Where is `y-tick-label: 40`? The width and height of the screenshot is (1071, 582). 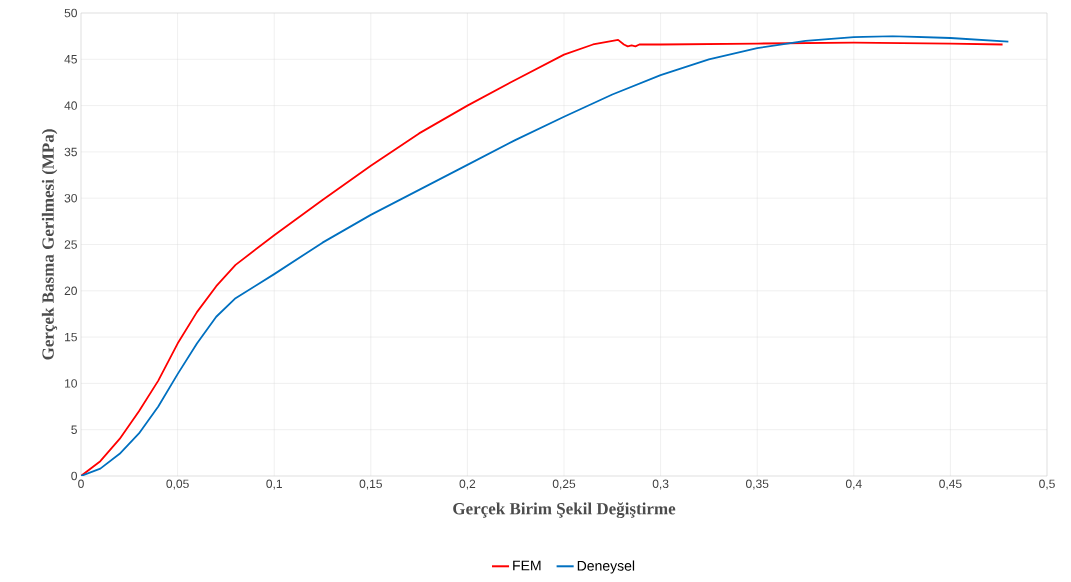 y-tick-label: 40 is located at coordinates (71, 105).